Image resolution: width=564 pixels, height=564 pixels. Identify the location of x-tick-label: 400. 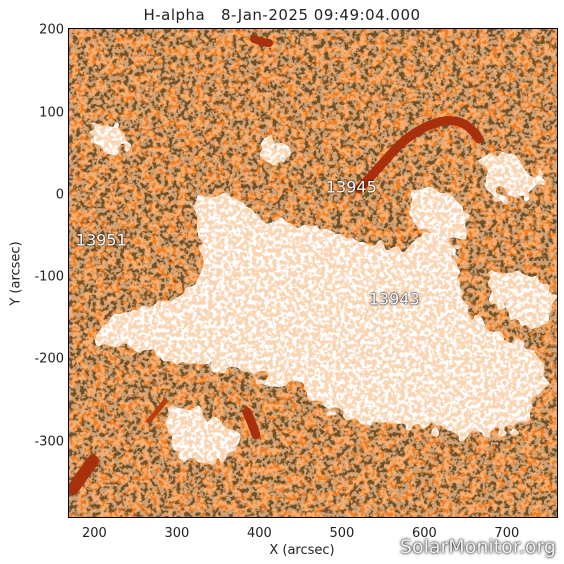
(259, 533).